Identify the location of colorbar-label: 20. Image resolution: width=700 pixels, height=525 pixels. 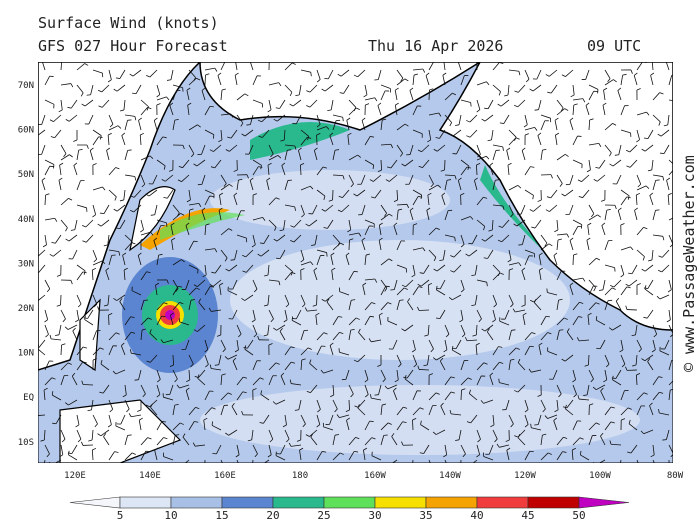
(272, 515).